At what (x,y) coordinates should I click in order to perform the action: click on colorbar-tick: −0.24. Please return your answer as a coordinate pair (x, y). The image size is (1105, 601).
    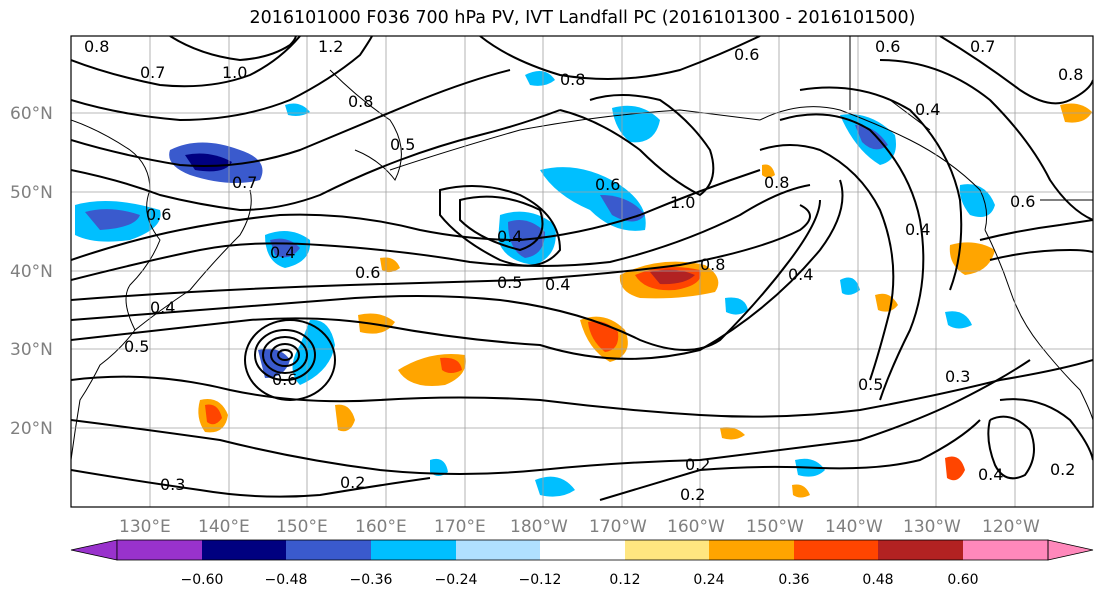
    Looking at the image, I should click on (456, 580).